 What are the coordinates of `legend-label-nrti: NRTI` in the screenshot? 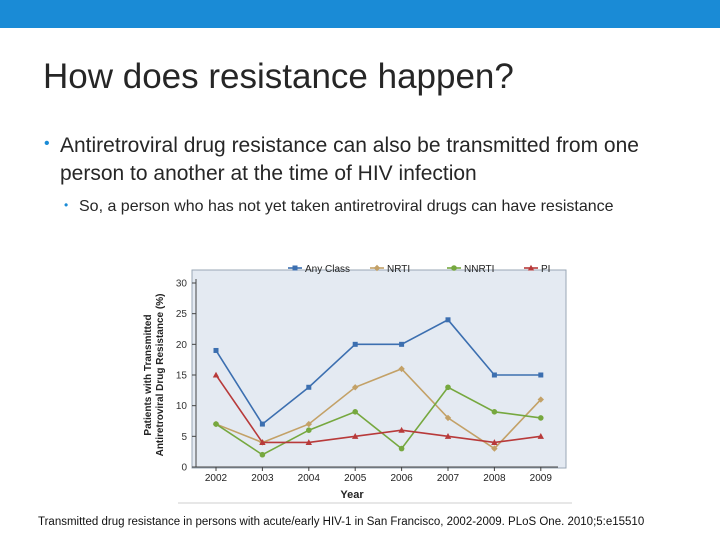 It's located at (398, 269).